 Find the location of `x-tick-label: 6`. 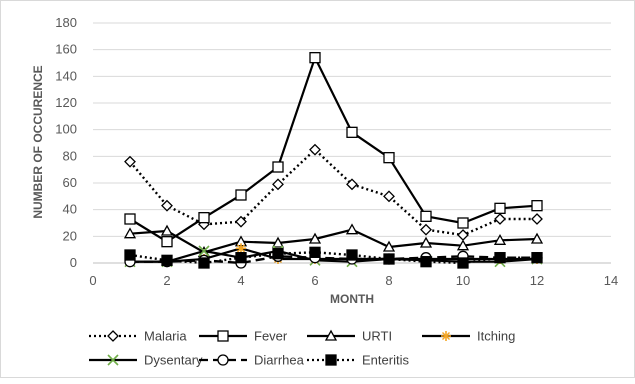

x-tick-label: 6 is located at coordinates (314, 280).